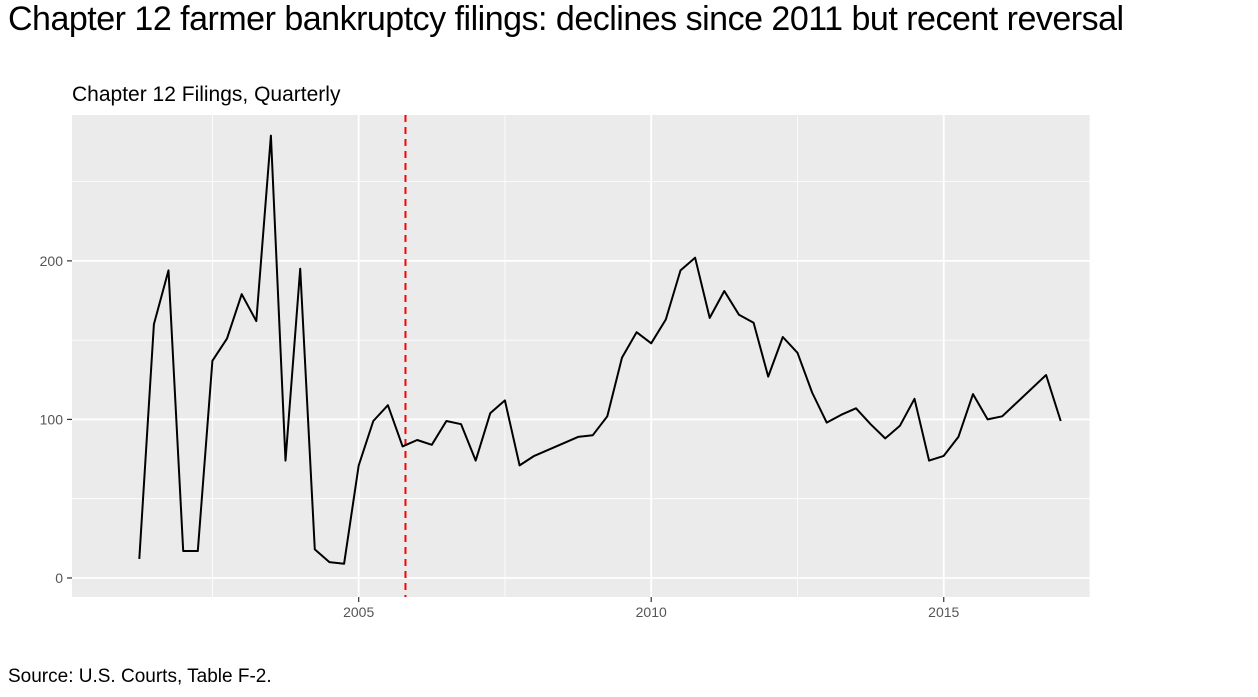  Describe the element at coordinates (52, 261) in the screenshot. I see `y-tick-label: 200` at that location.